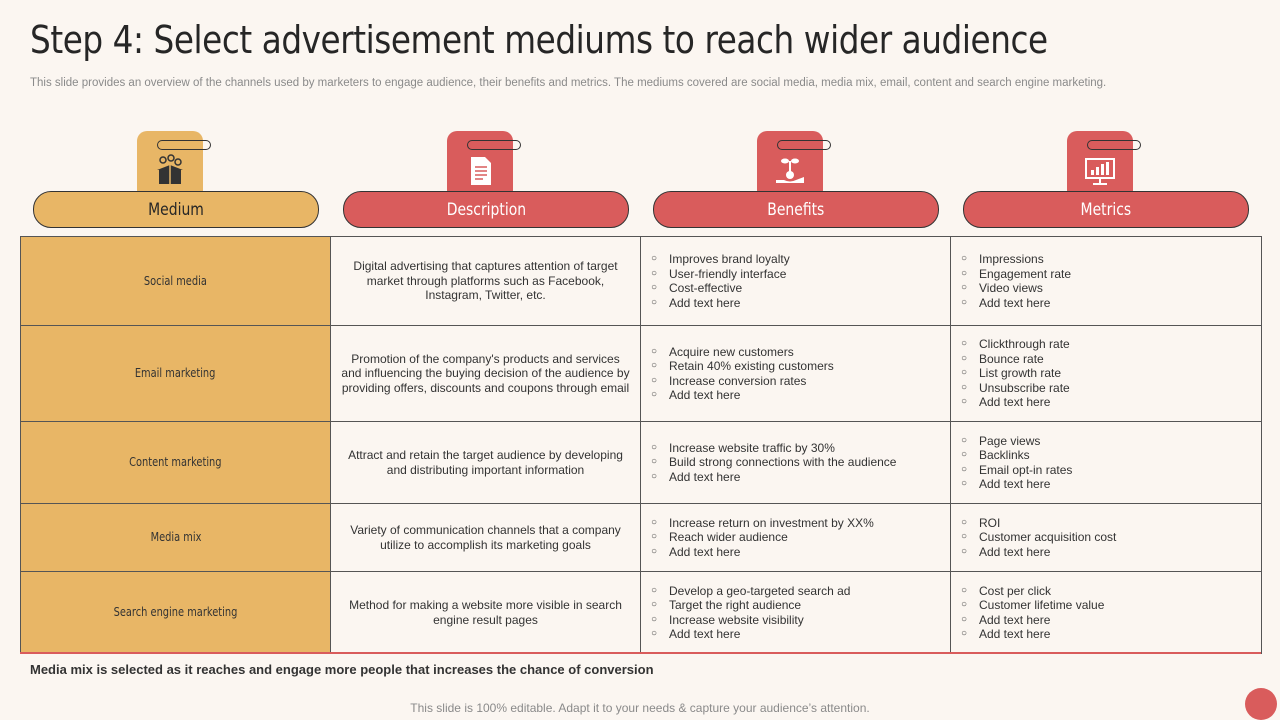  Describe the element at coordinates (175, 373) in the screenshot. I see `row-medium: Email marketing` at that location.